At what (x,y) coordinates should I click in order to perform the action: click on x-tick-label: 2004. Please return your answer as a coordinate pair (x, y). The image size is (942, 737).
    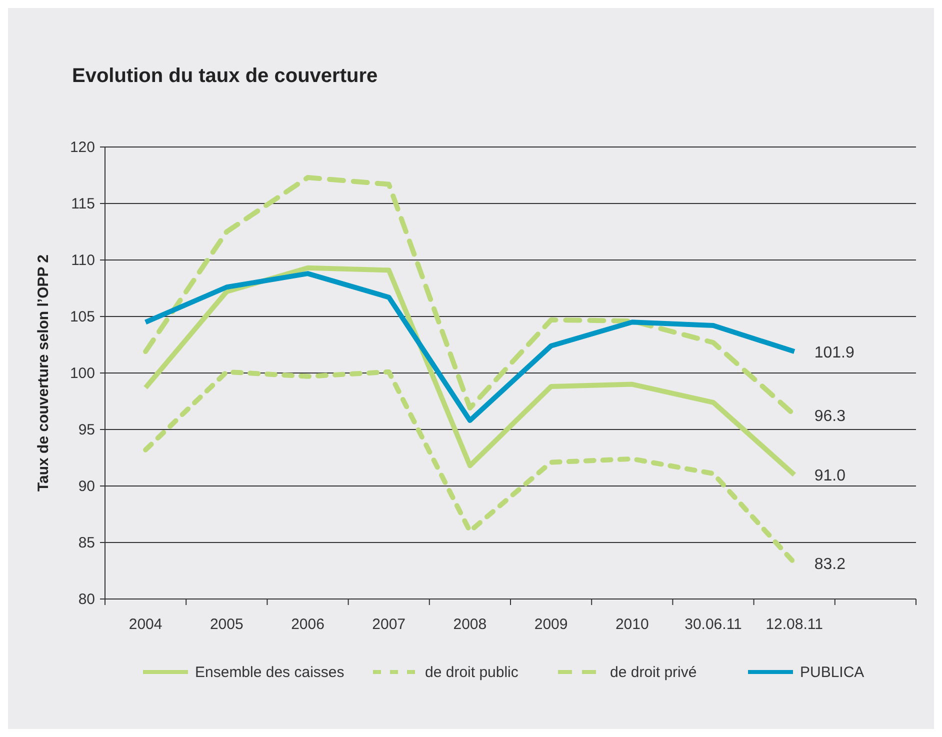
    Looking at the image, I should click on (145, 624).